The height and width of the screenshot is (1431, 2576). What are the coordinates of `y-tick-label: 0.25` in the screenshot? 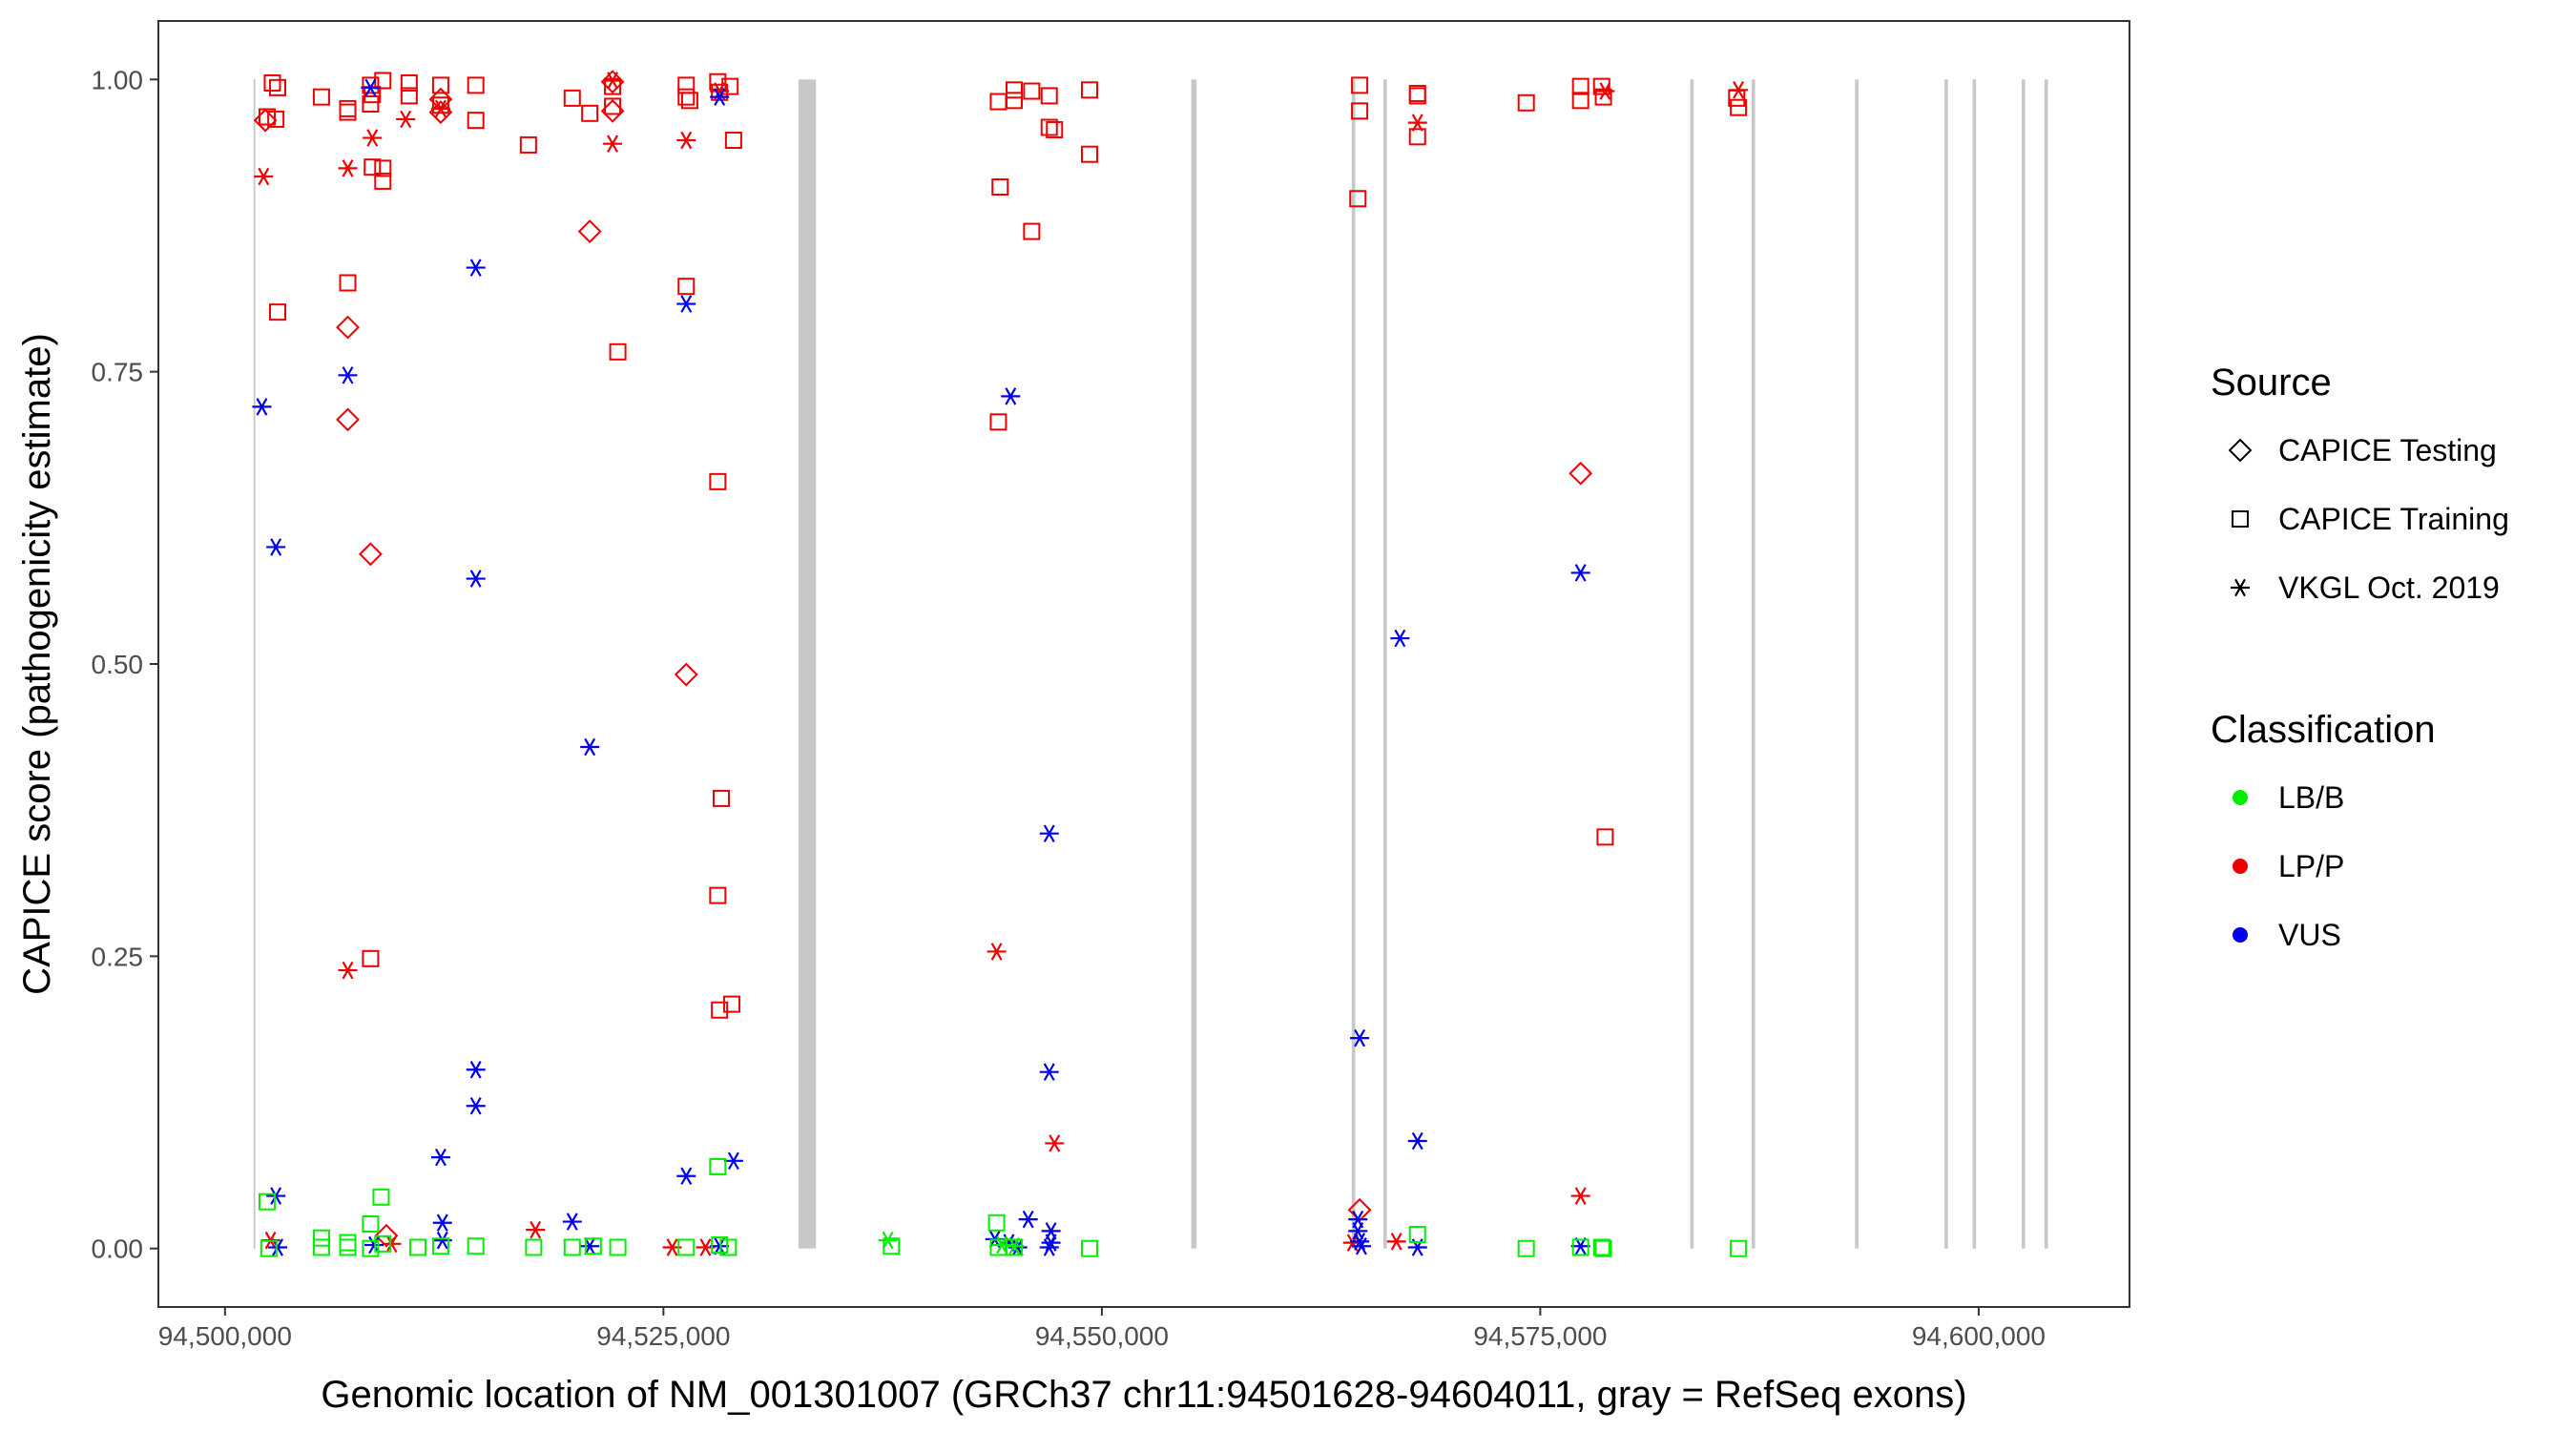 It's located at (118, 956).